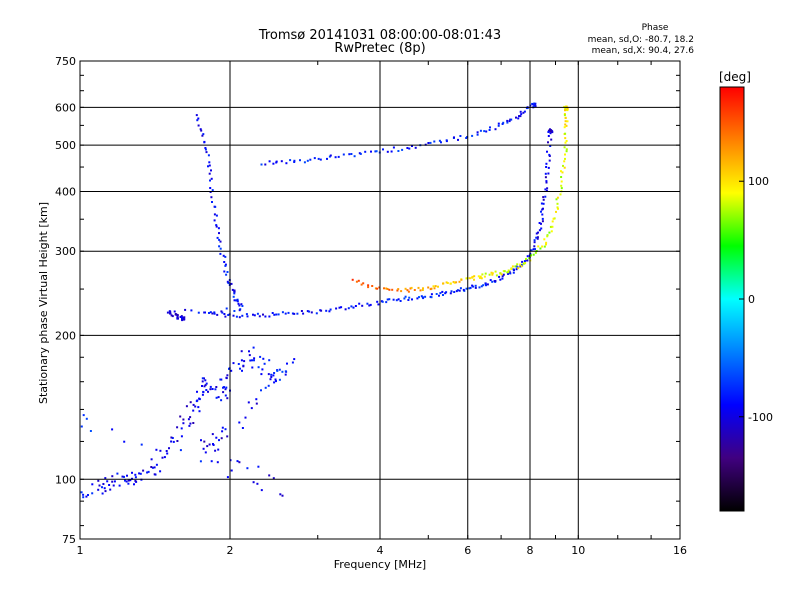 This screenshot has height=600, width=800. What do you see at coordinates (530, 550) in the screenshot?
I see `x-tick-label: 8` at bounding box center [530, 550].